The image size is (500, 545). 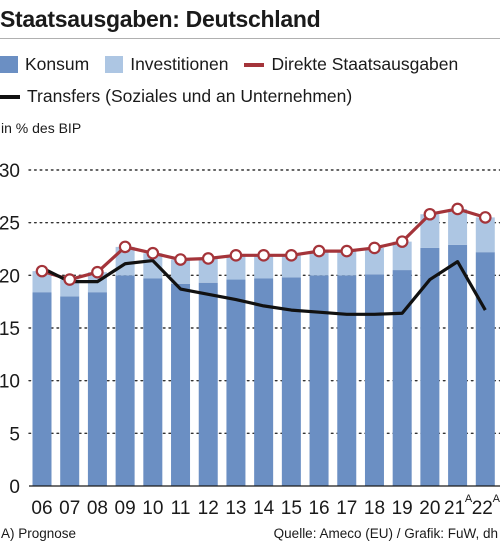 I want to click on y-tick-label-25: 25, so click(x=10, y=224).